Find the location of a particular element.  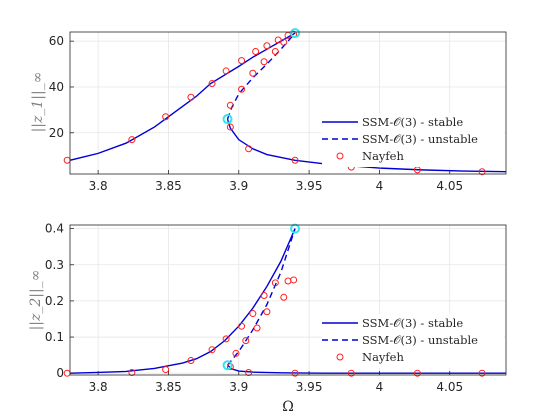

unstable-branch-line is located at coordinates (261, 297).